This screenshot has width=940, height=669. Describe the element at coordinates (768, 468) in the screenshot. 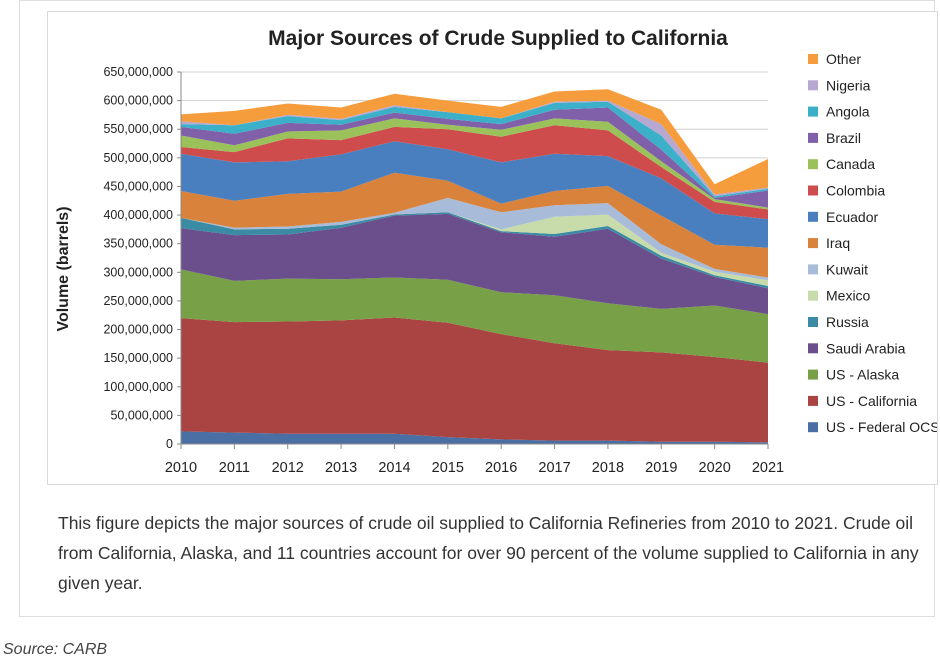

I see `x-tick-label: 2021` at that location.